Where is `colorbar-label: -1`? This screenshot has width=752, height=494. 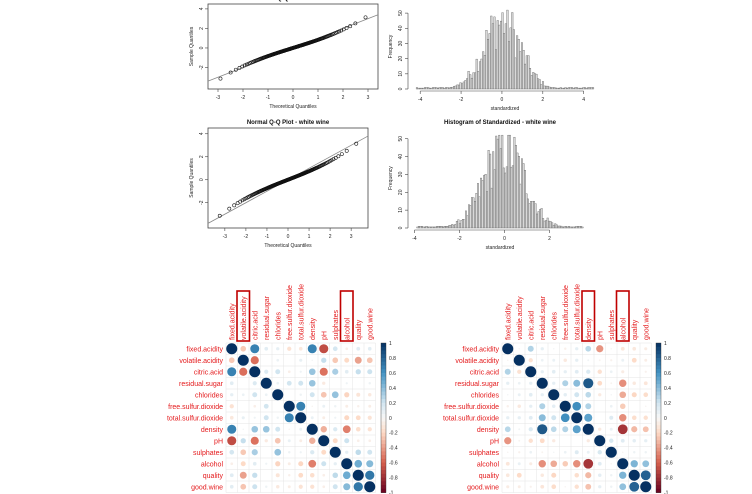
colorbar-label: -1 is located at coordinates (391, 492).